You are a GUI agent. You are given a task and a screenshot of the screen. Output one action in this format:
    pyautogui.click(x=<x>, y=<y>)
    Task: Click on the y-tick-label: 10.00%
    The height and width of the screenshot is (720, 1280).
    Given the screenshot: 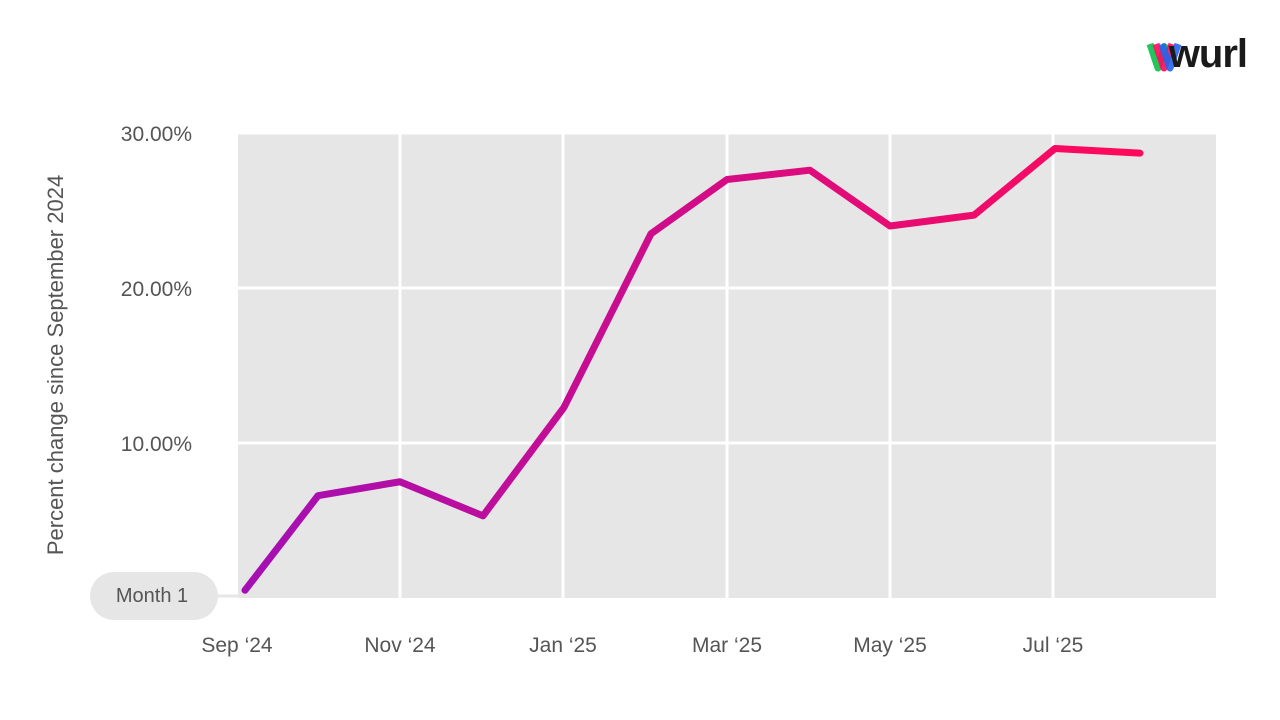 What is the action you would take?
    pyautogui.click(x=156, y=444)
    